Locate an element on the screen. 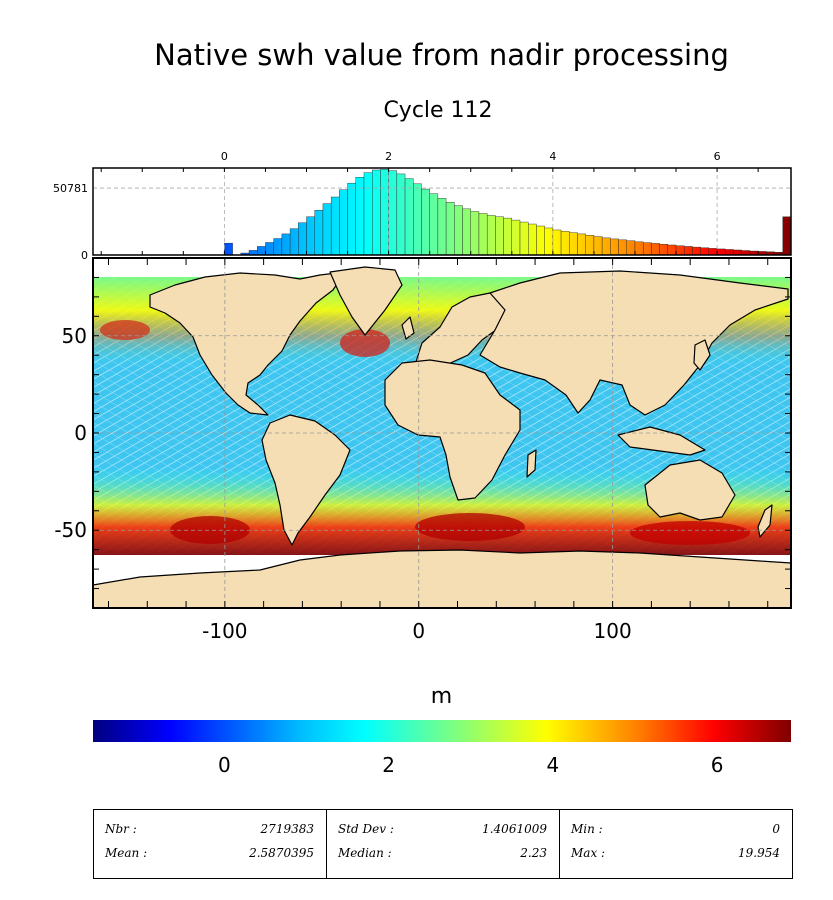 The height and width of the screenshot is (900, 833). colorbar-tick-label: 0 is located at coordinates (224, 765).